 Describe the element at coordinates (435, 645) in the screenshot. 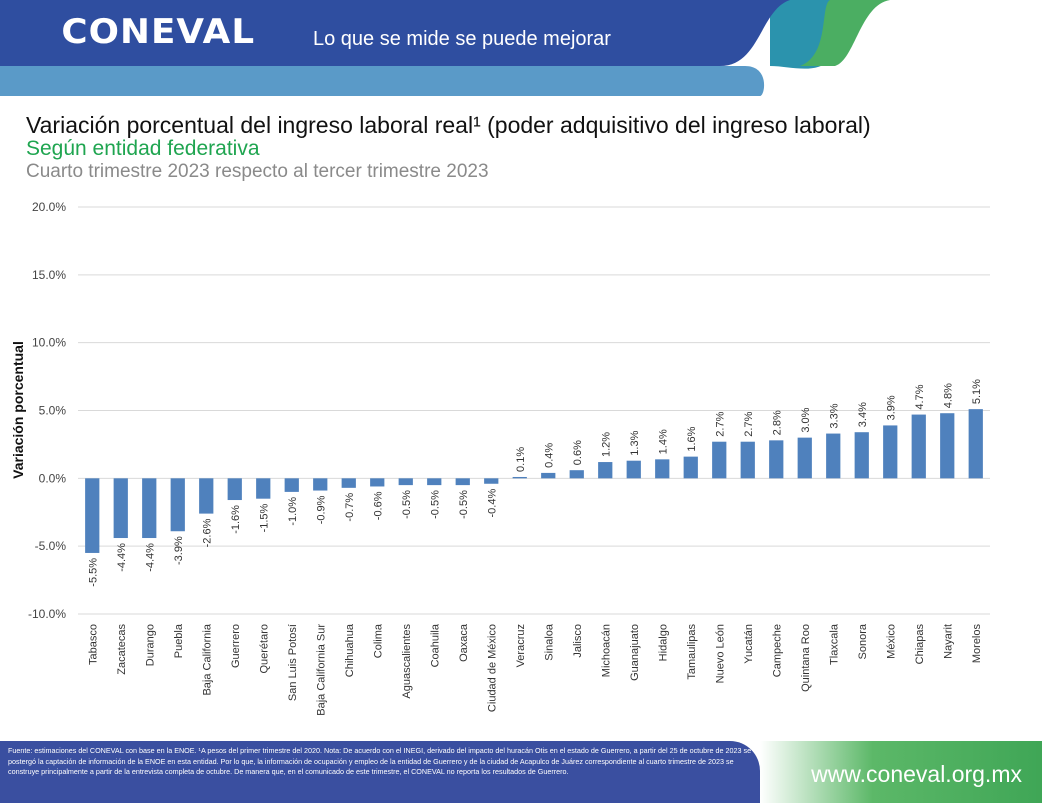

I see `x-tick-label: Coahuila` at that location.